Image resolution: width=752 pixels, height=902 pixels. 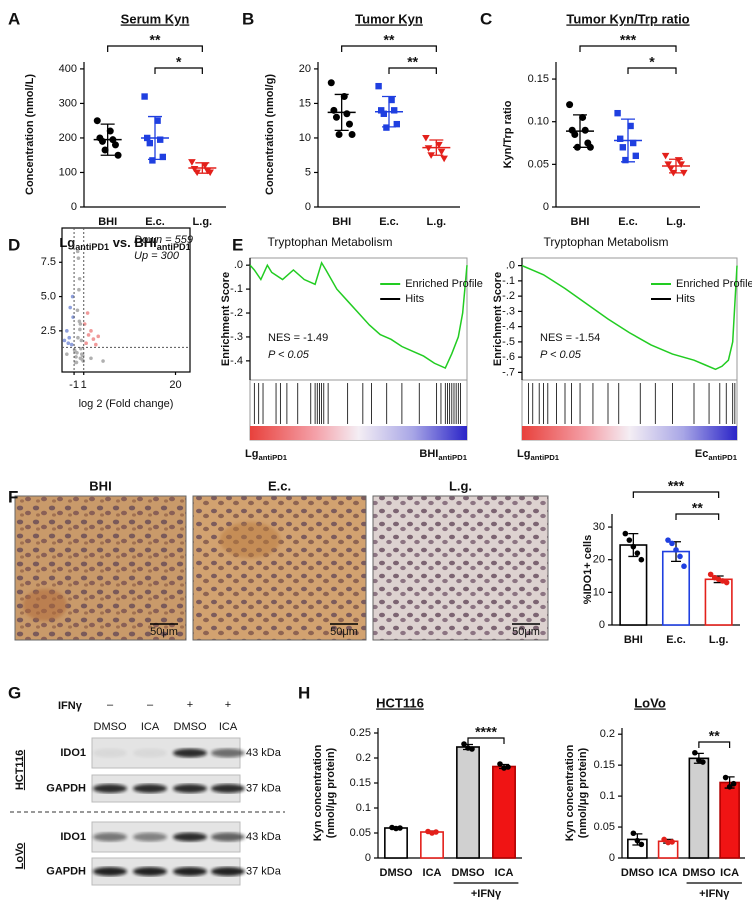 What do you see at coordinates (538, 122) in the screenshot?
I see `y-tick-label: 0.10` at bounding box center [538, 122].